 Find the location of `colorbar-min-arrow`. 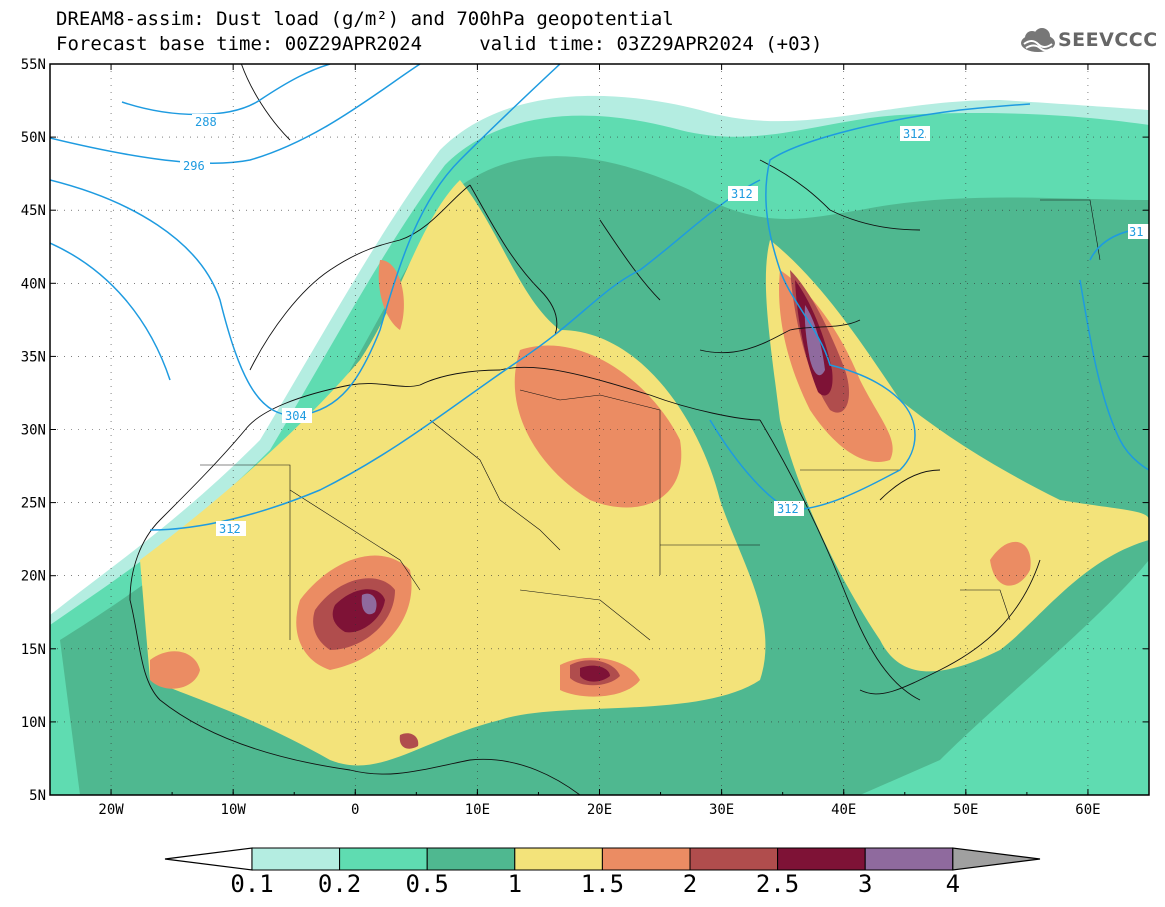

colorbar-min-arrow is located at coordinates (208, 859).